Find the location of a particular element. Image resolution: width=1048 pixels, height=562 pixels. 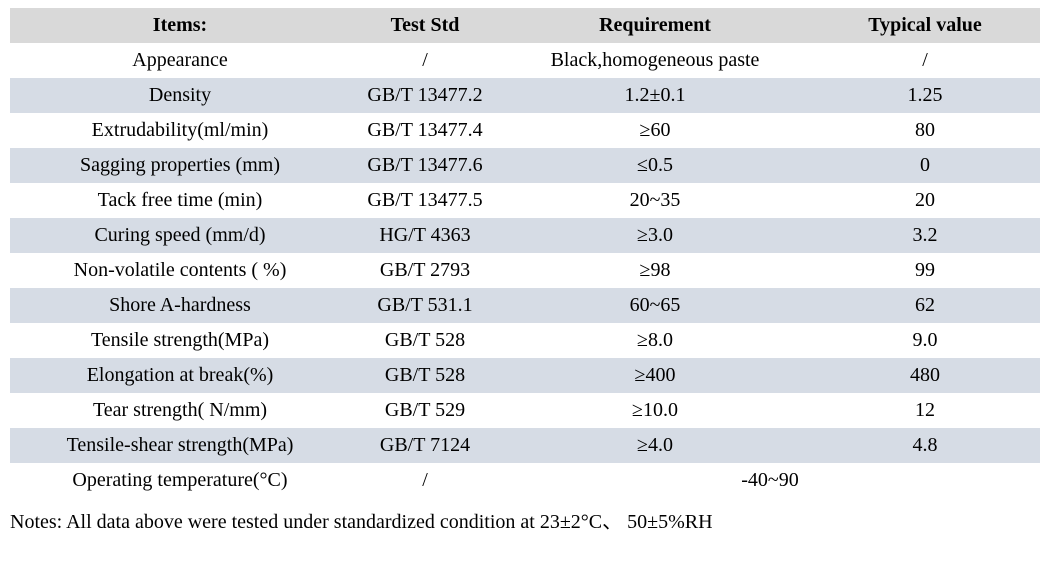

table-row: Curing speed (mm/d) HG/T 4363 ≥3.0 3.2 is located at coordinates (525, 235).